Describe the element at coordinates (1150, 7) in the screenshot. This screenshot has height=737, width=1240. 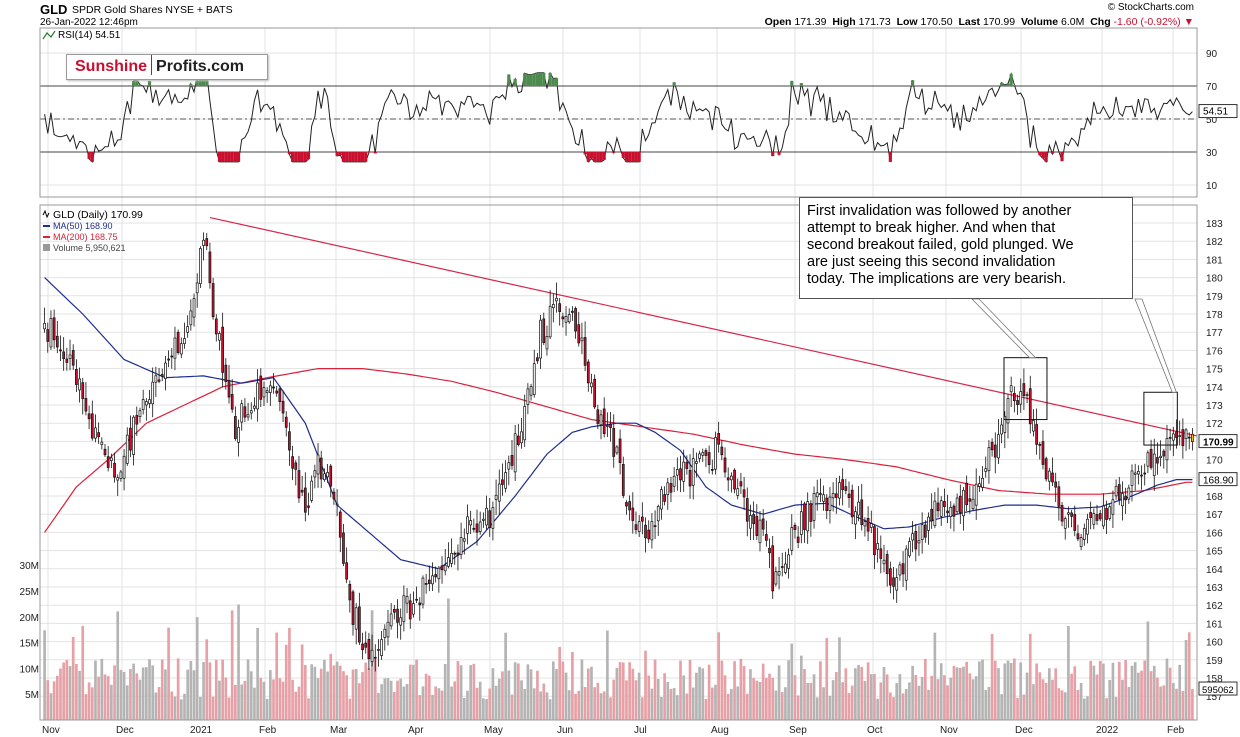
I see `copyright: © StockCharts.com` at that location.